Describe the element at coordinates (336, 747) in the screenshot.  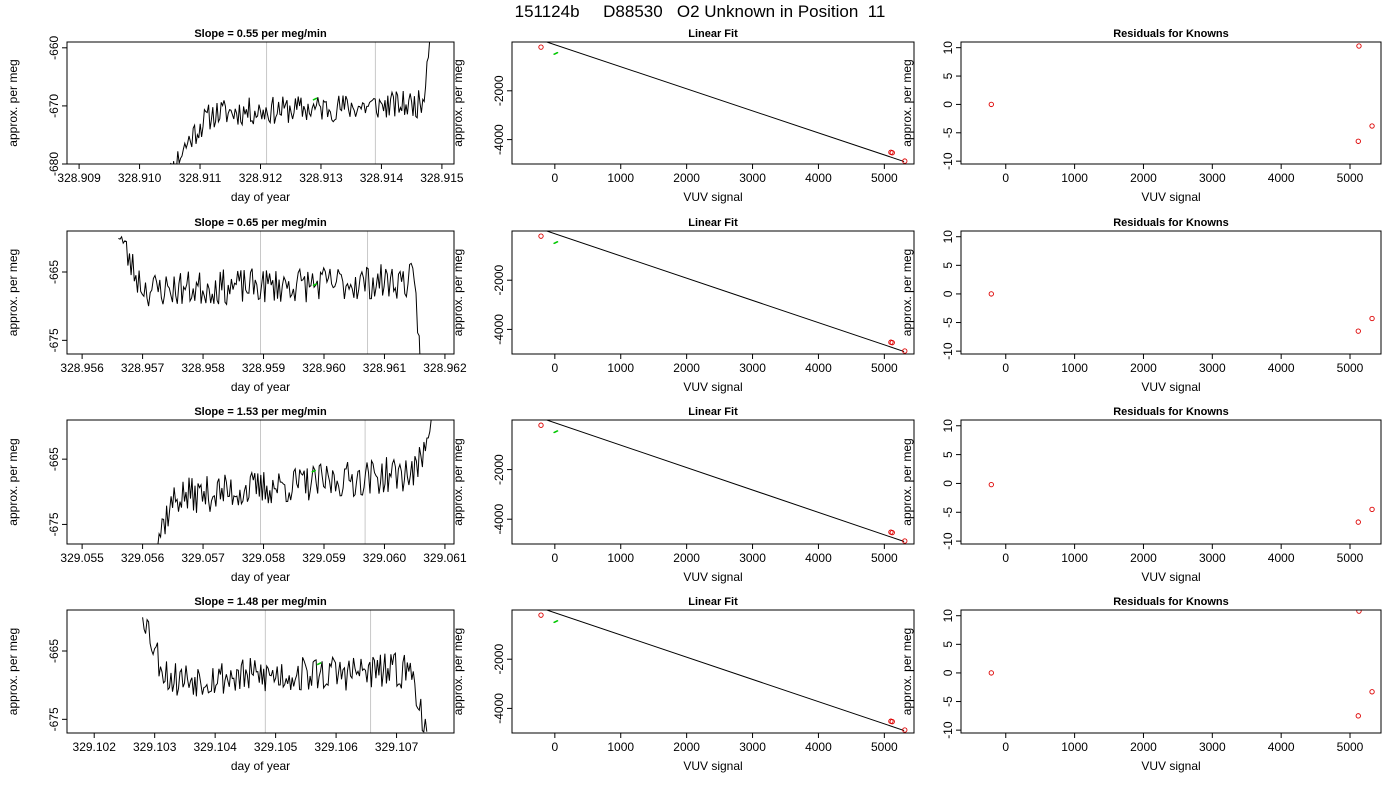
I see `x-tick-label: 329.106` at that location.